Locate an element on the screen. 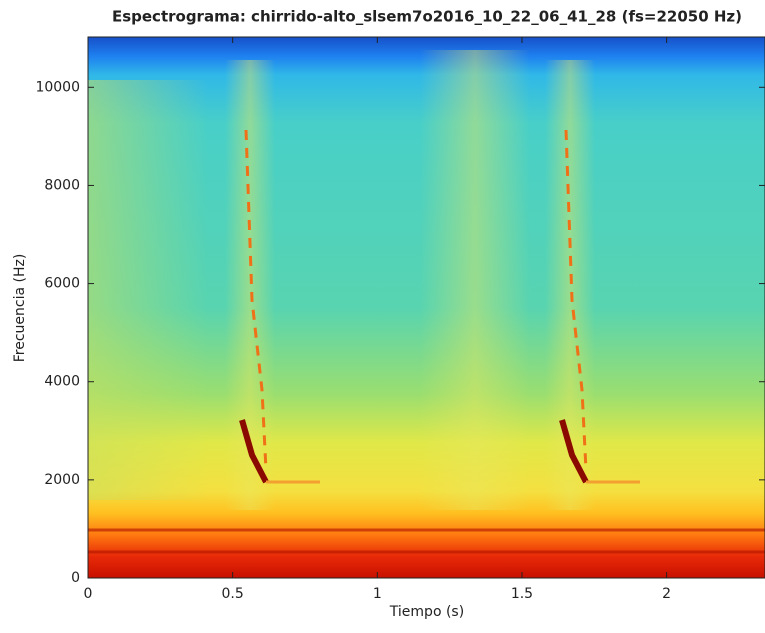  x-axis-label: Tiempo (s) is located at coordinates (426, 612).